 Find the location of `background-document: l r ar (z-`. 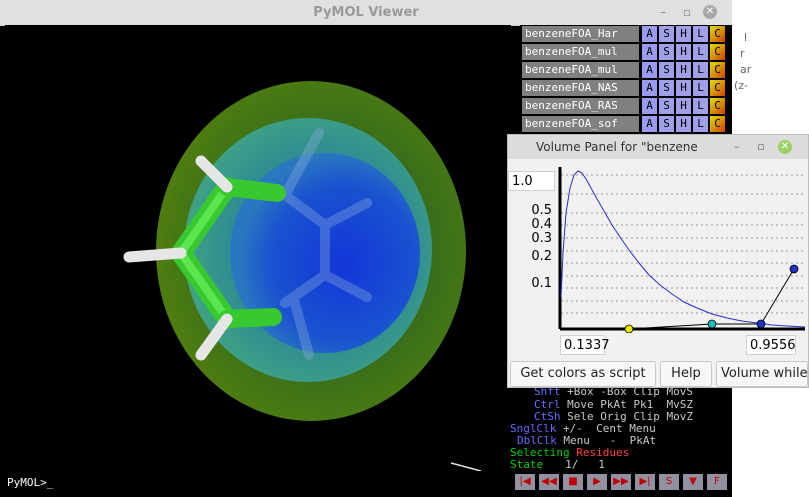

background-document: l r ar (z- is located at coordinates (770, 90).